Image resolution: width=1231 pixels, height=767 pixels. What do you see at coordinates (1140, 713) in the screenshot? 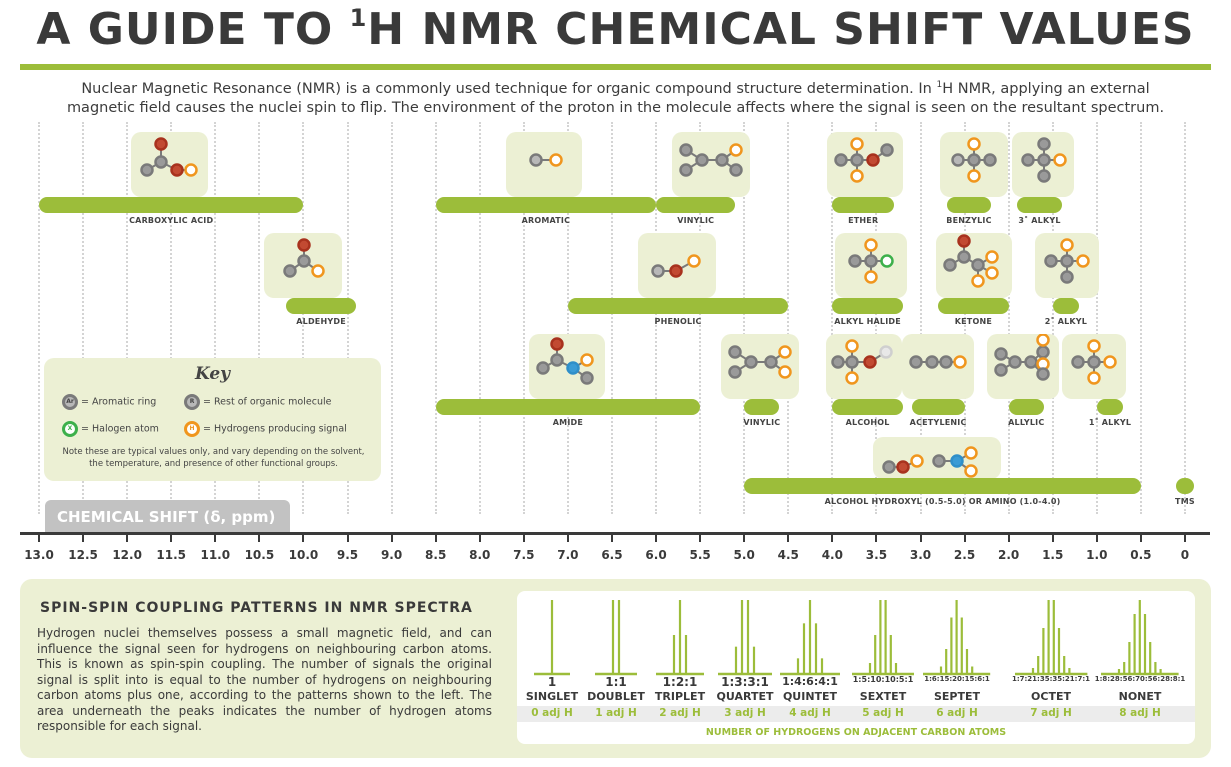
I see `multiplet-adj-h: 8 adj H` at bounding box center [1140, 713].